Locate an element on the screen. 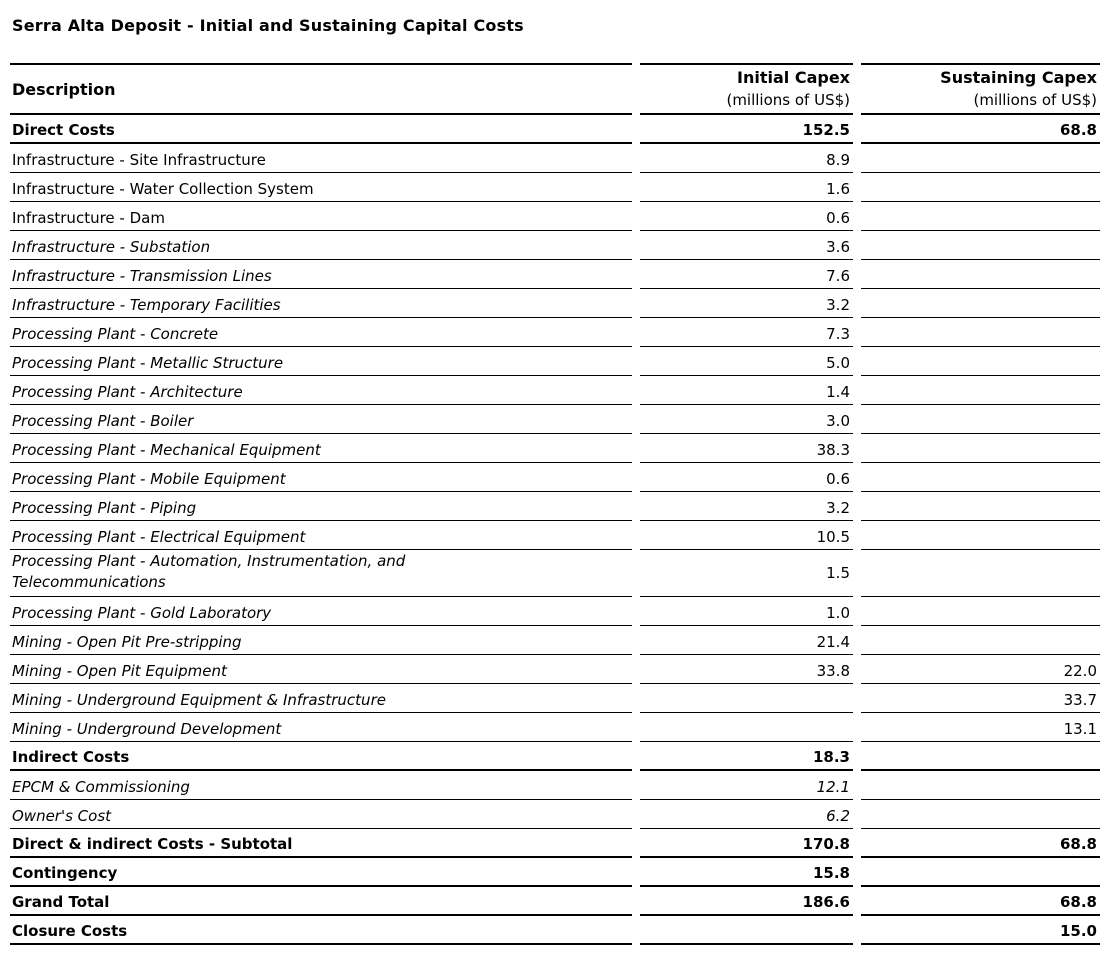 Image resolution: width=1114 pixels, height=960 pixels. description-cell: Direct Costs is located at coordinates (321, 129).